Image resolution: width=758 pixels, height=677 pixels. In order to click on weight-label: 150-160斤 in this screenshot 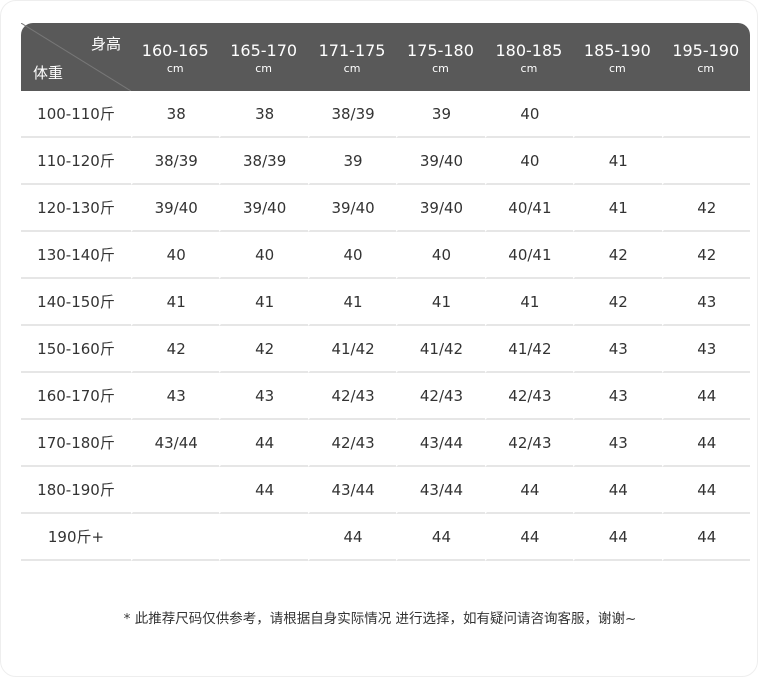, I will do `click(76, 349)`.